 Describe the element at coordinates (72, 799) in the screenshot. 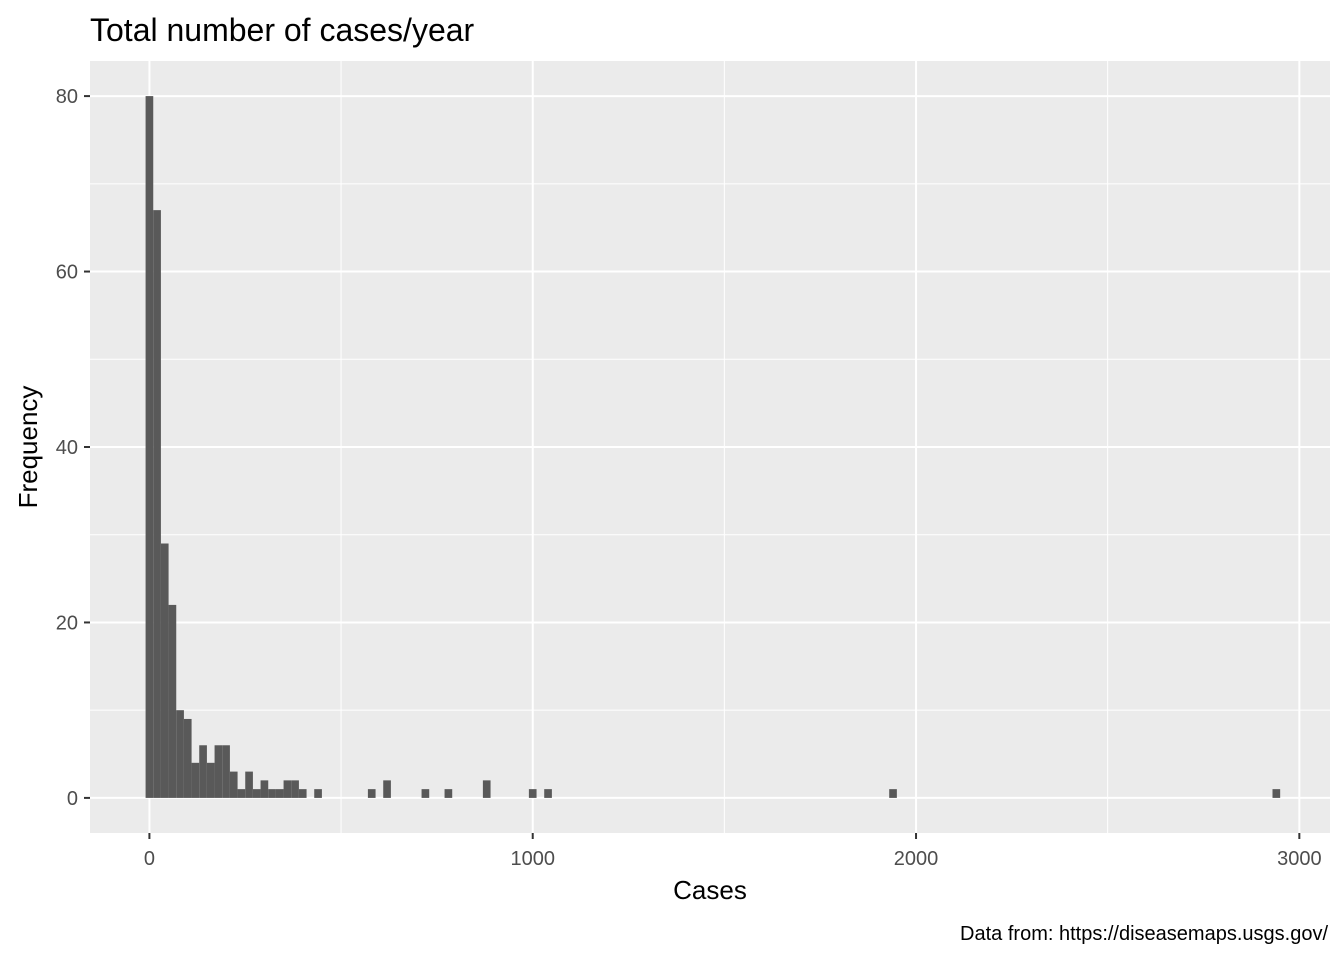

I see `y-tick-label: 0` at that location.